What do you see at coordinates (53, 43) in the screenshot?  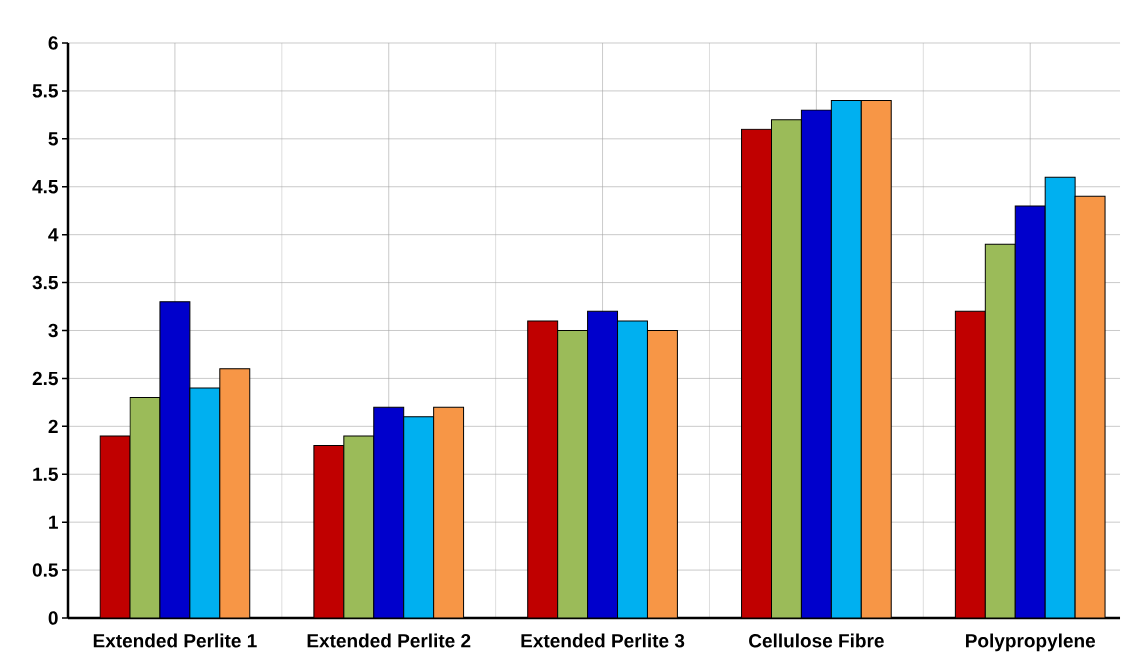 I see `y-tick-label: 6` at bounding box center [53, 43].